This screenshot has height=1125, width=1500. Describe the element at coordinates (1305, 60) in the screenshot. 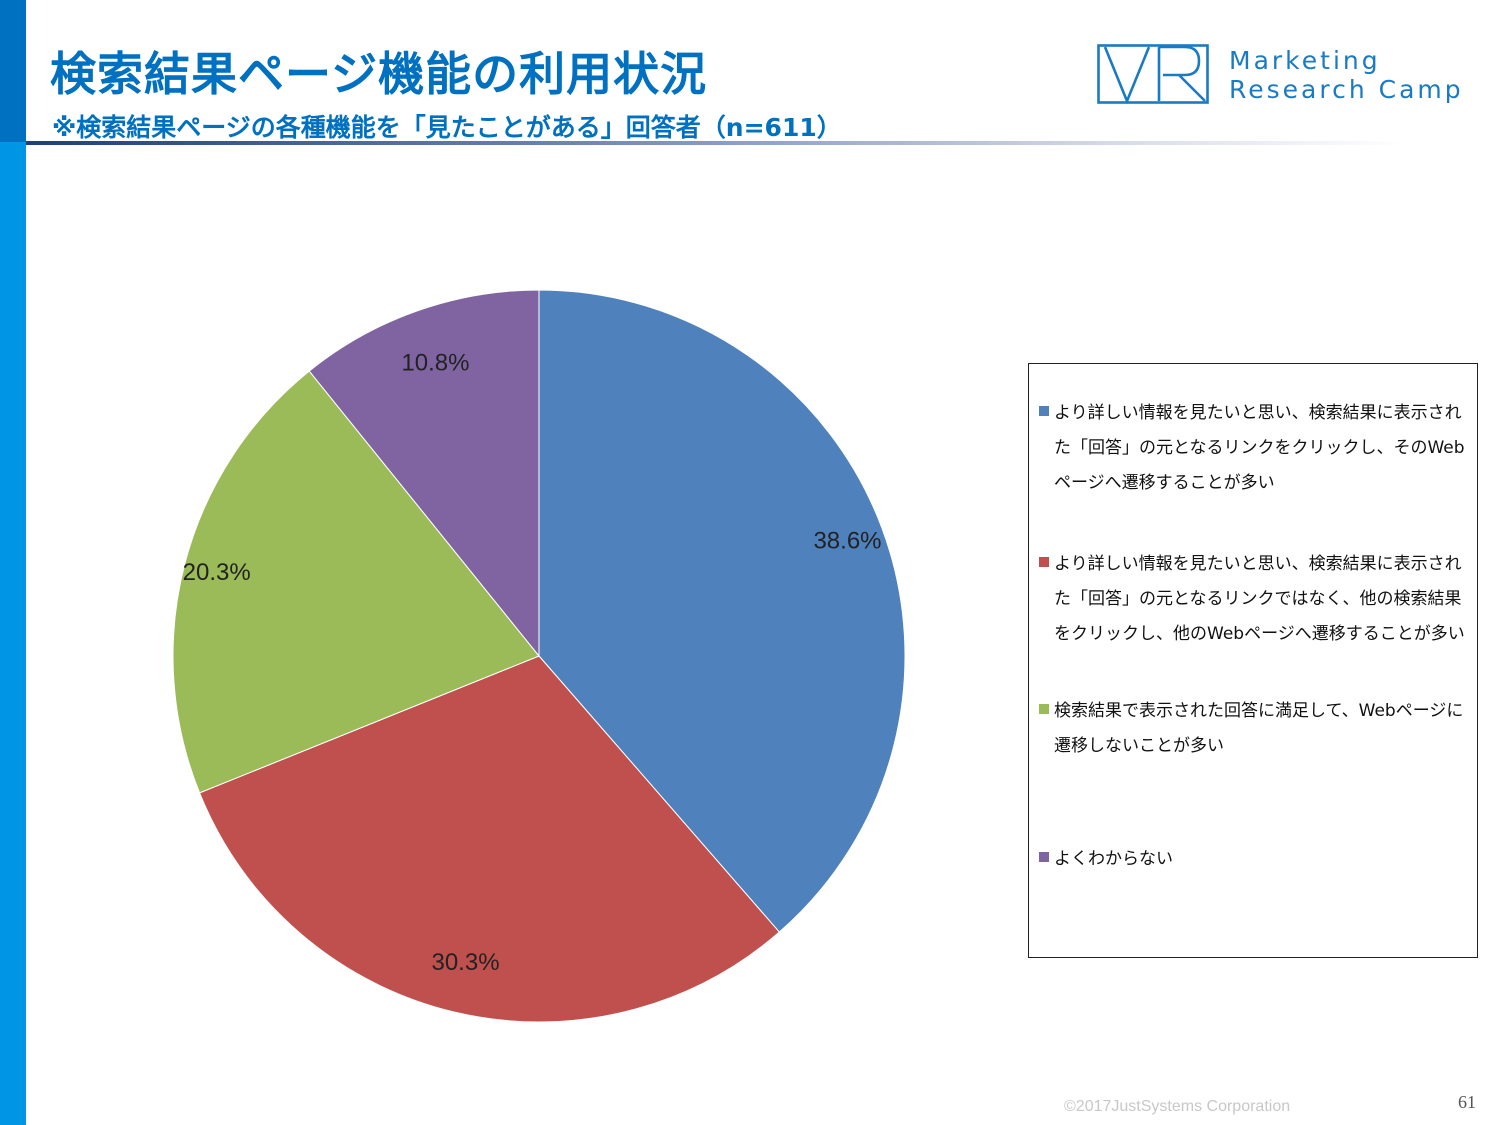

I see `logo-line-1: Marketing` at that location.